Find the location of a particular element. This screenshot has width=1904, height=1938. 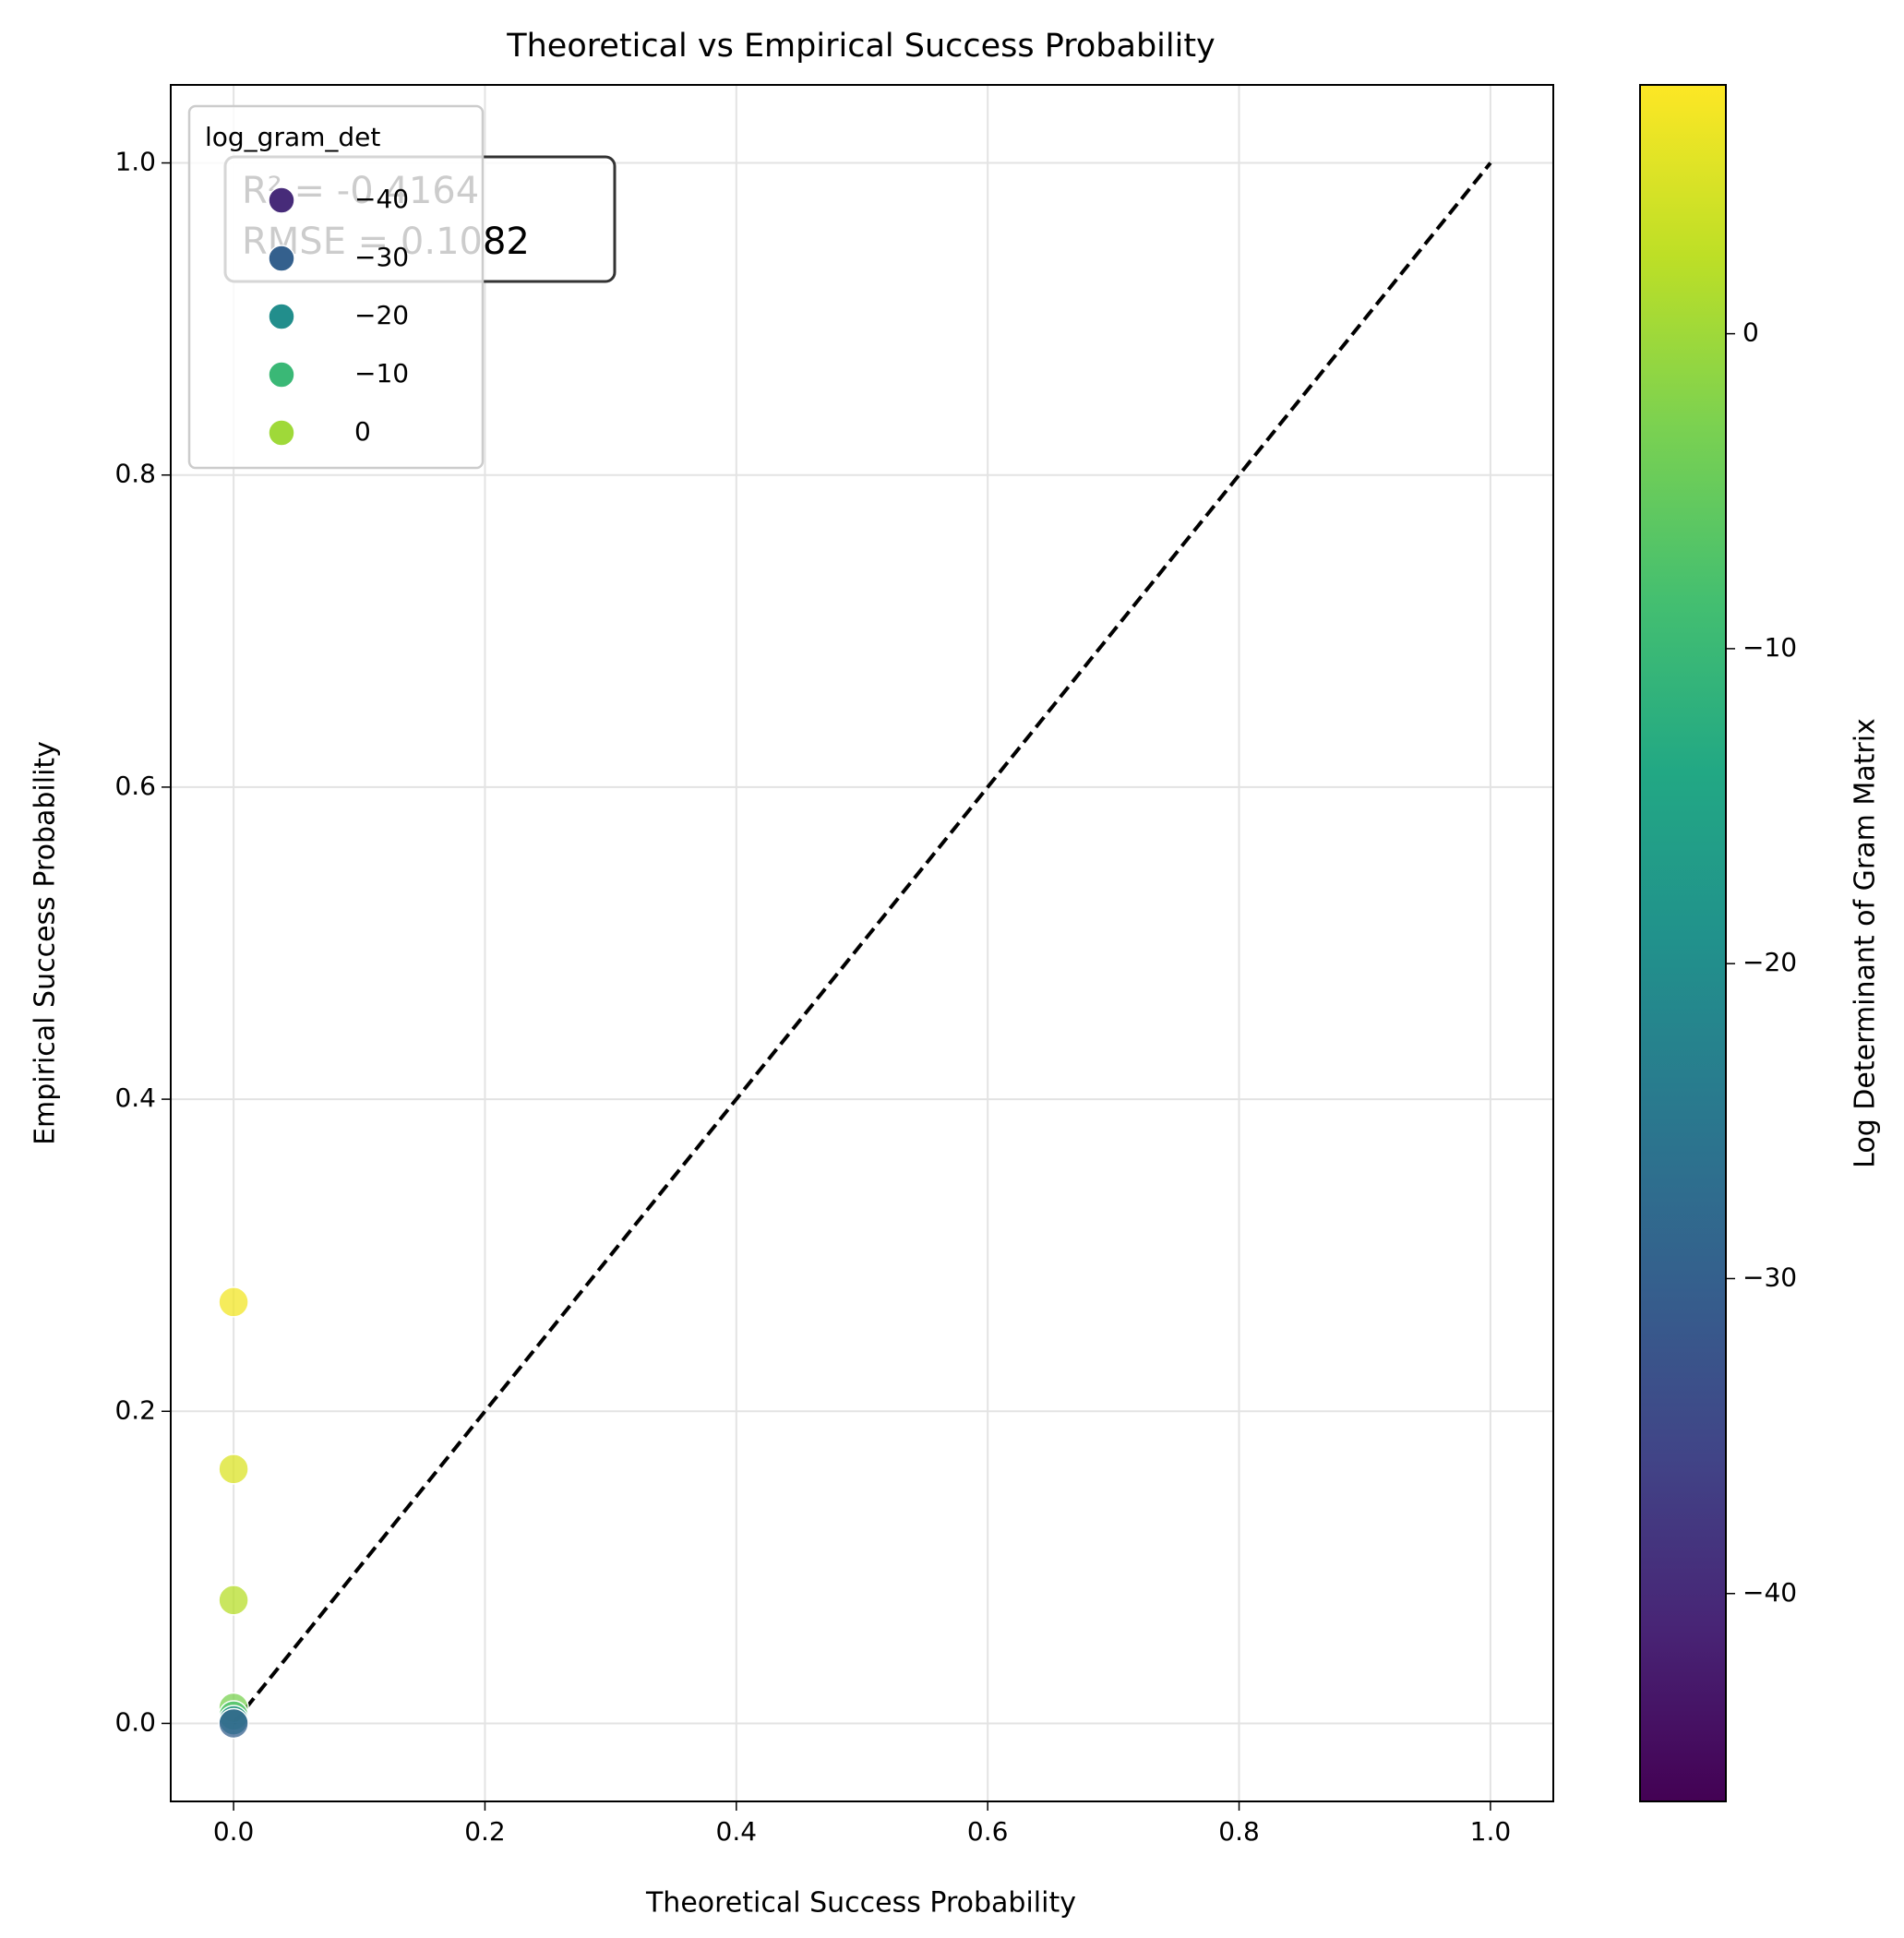

x-tick-label: 0.0 is located at coordinates (234, 1831).